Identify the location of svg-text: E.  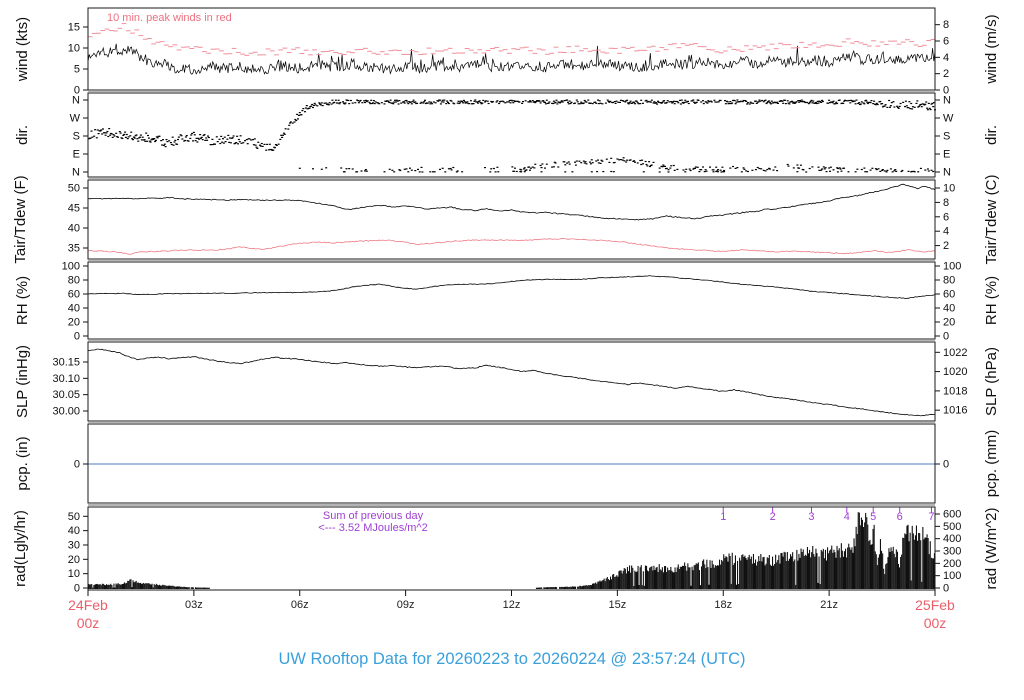
(76, 155).